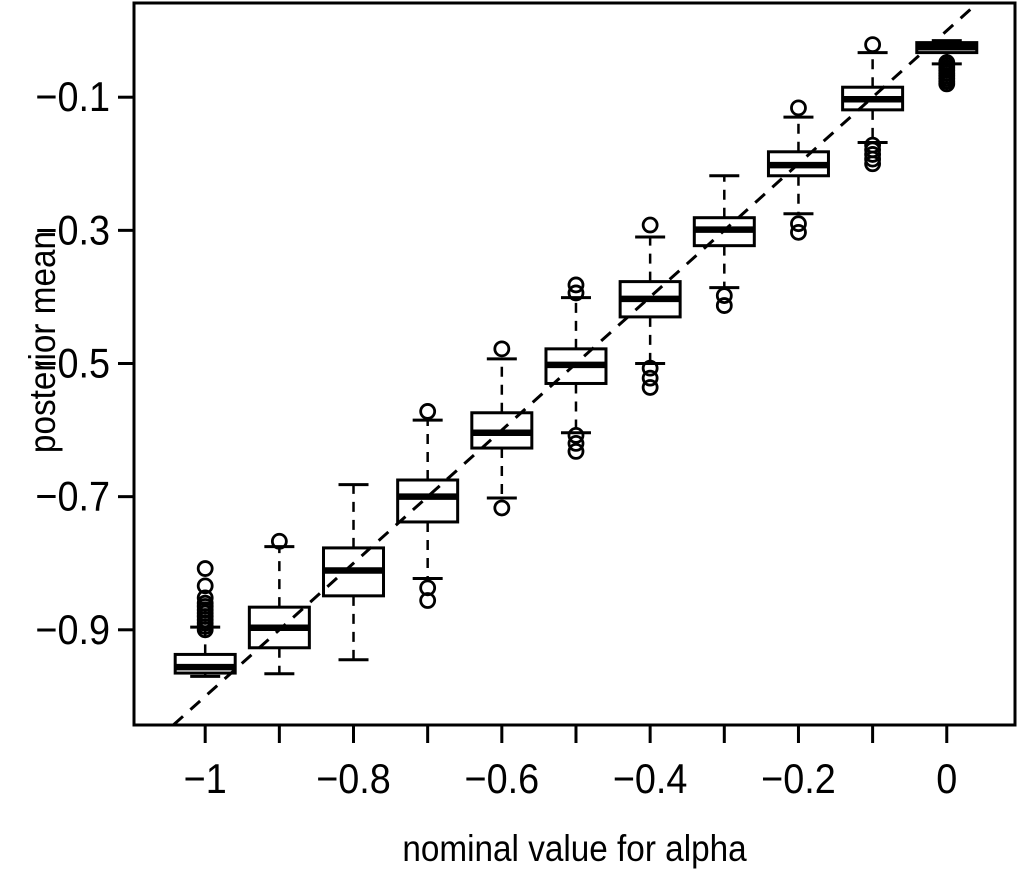 The width and height of the screenshot is (1024, 876). Describe the element at coordinates (72, 97) in the screenshot. I see `y-tick-label: −0.1` at that location.